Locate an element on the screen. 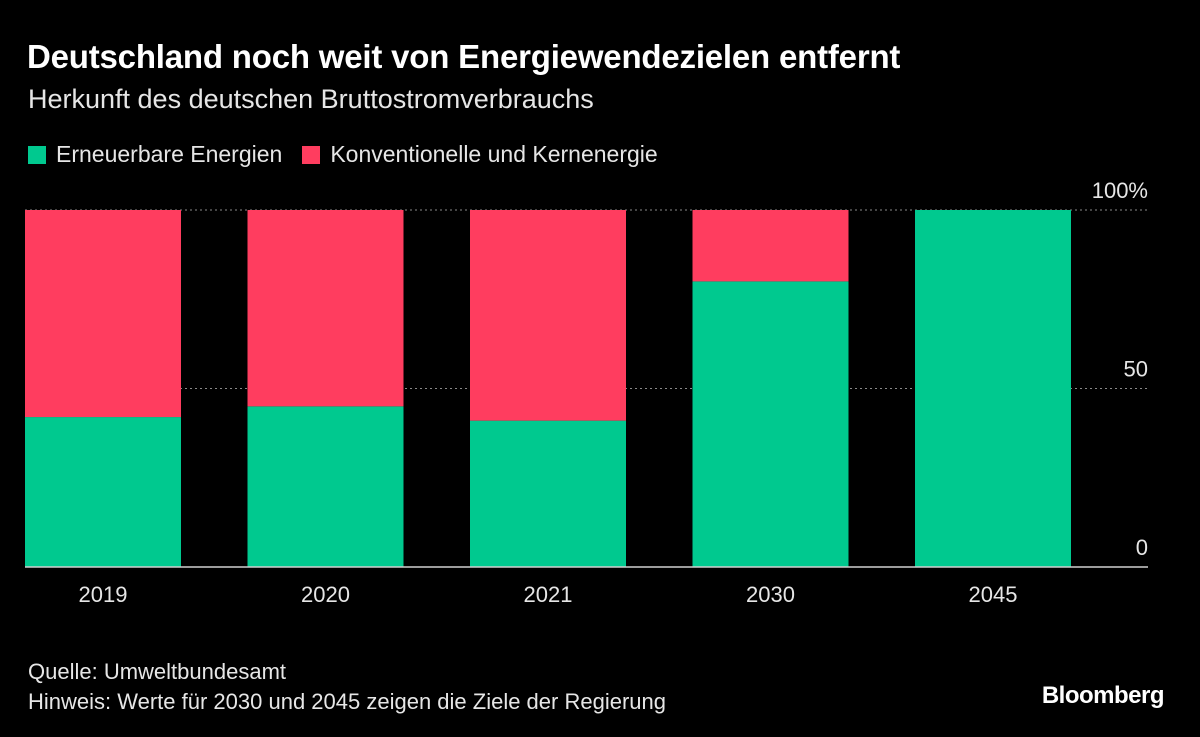 This screenshot has height=737, width=1200. x-tick-label-2020: 2020 is located at coordinates (325, 594).